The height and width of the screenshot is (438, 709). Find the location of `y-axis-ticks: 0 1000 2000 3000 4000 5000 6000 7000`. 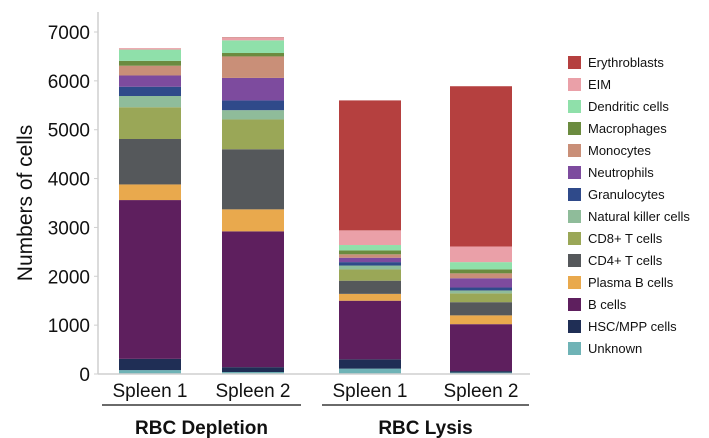

y-axis-ticks: 0 1000 2000 3000 4000 5000 6000 7000 is located at coordinates (73, 204).